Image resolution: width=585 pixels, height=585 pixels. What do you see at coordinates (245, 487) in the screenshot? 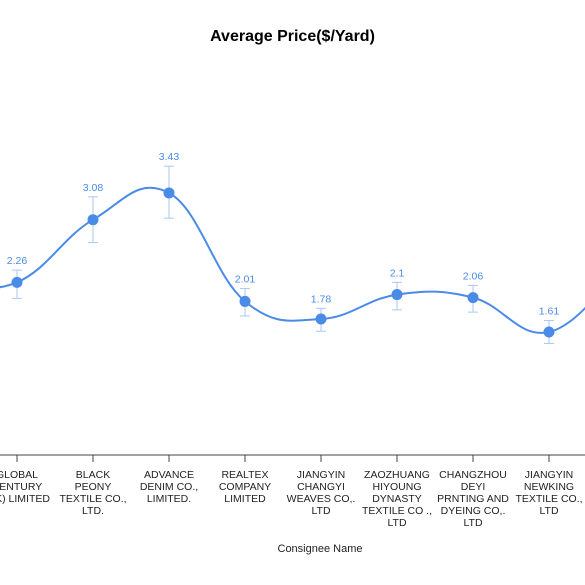
I see `category-label: REALTEX COMPANY LIMITED` at bounding box center [245, 487].